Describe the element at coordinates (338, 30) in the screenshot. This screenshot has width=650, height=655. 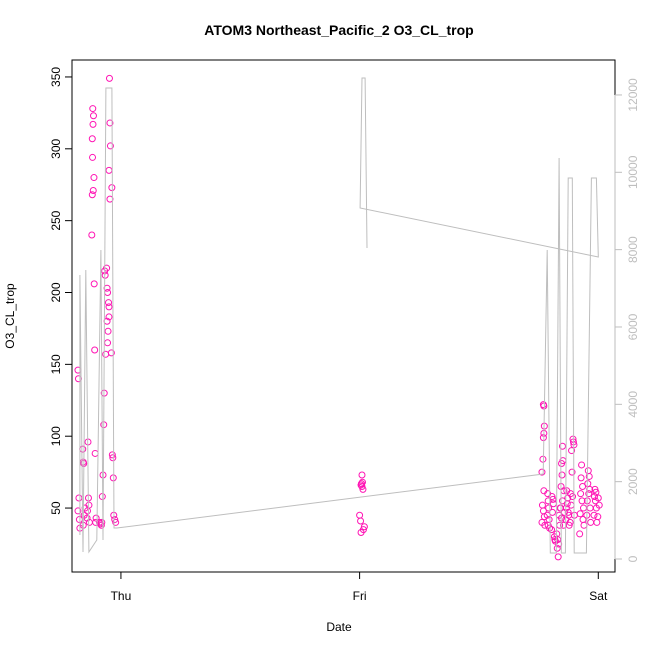
I see `chart-title: ATOM3 Northeast_Pacific_2 O3_CL_trop` at that location.